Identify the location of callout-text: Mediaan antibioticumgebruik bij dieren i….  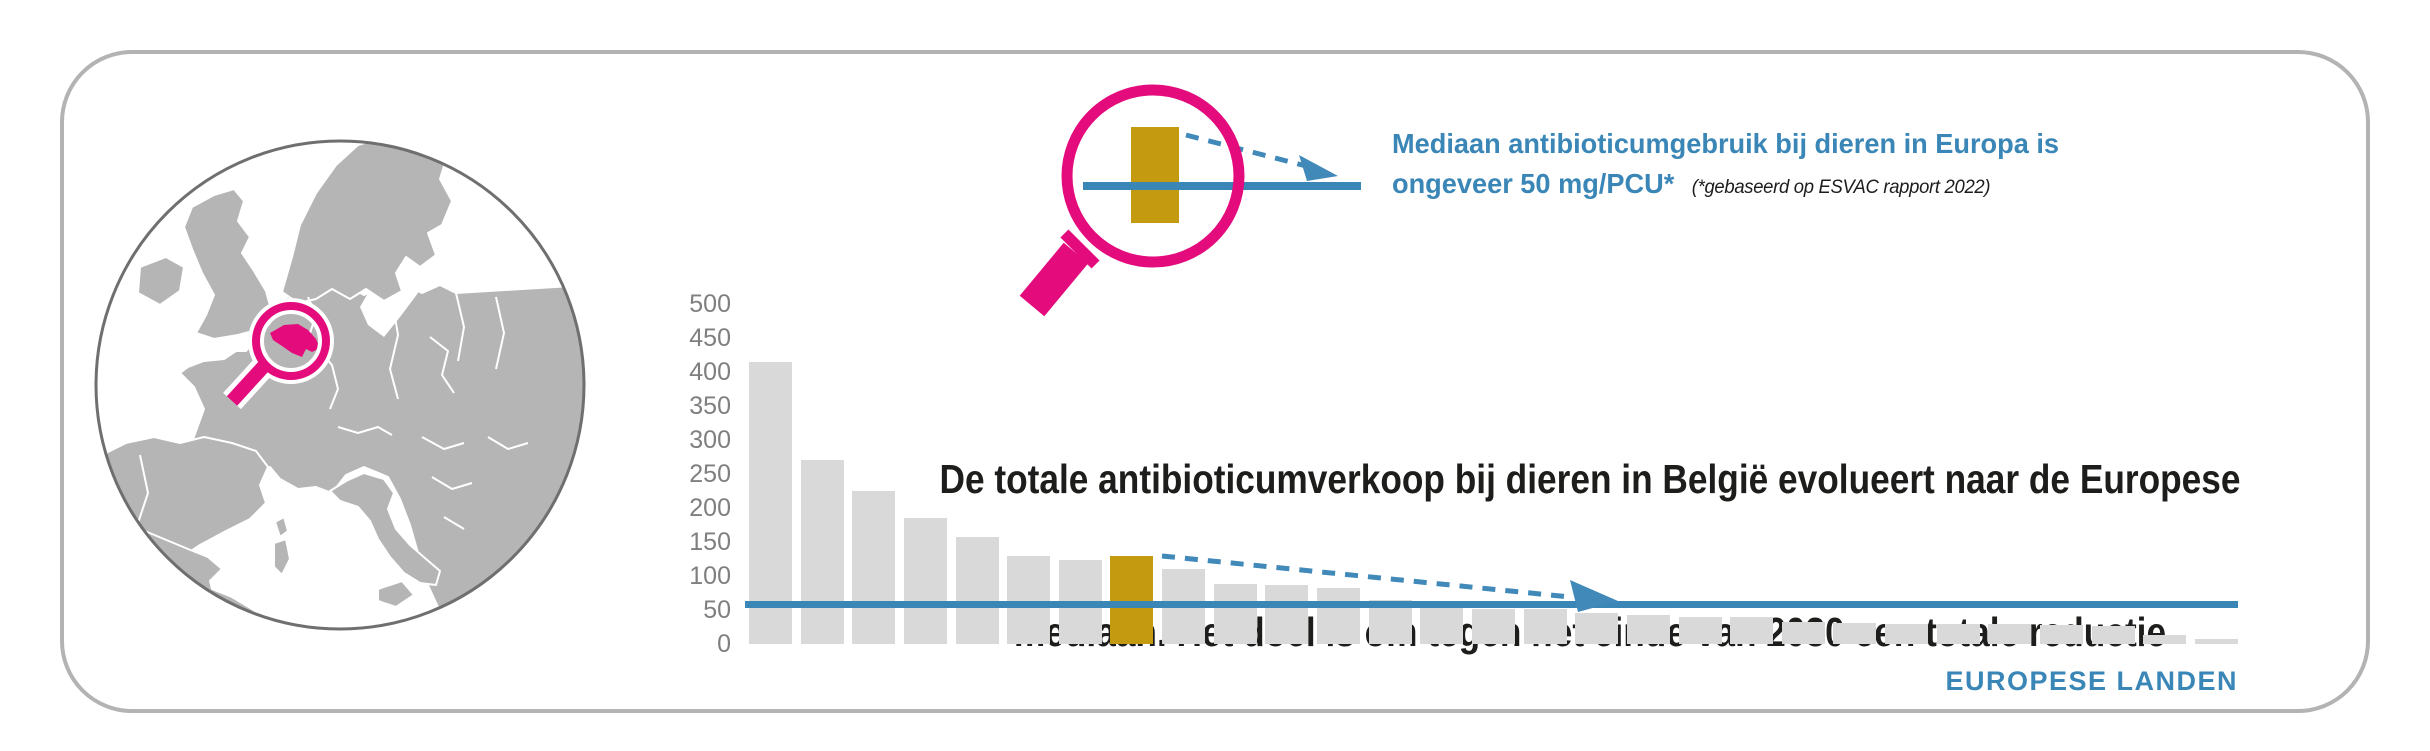
(1809, 166).